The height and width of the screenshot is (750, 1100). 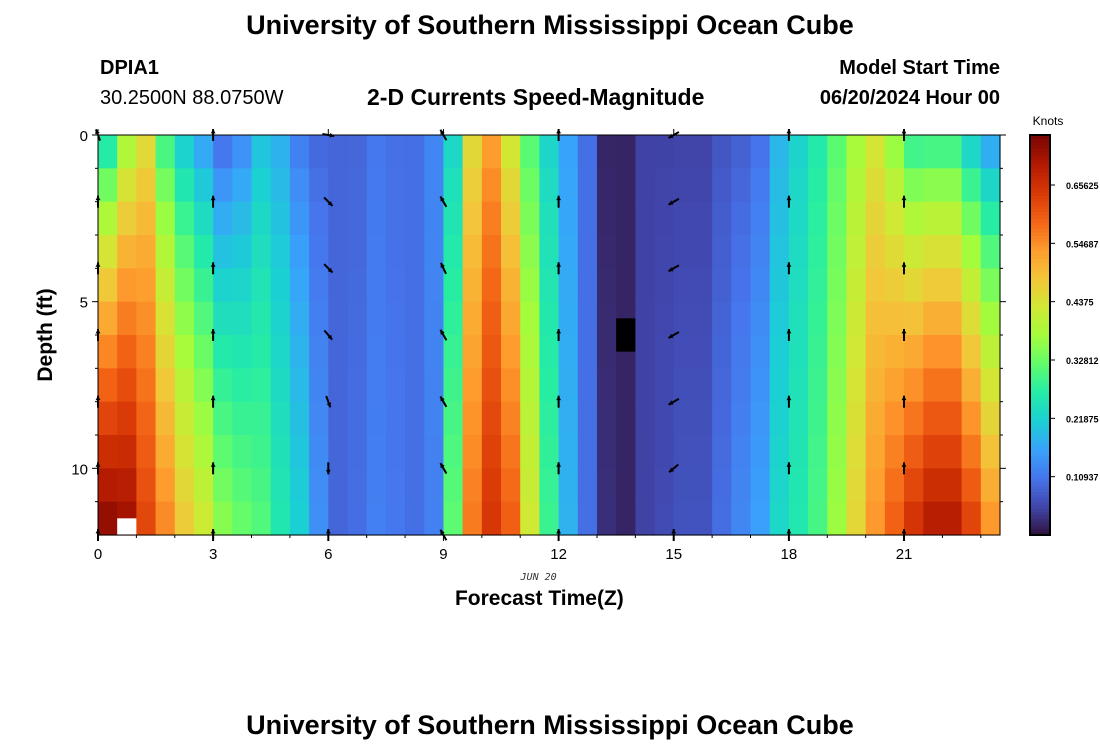 I want to click on colorbar-tick-label: 0.65625, so click(x=1082, y=186).